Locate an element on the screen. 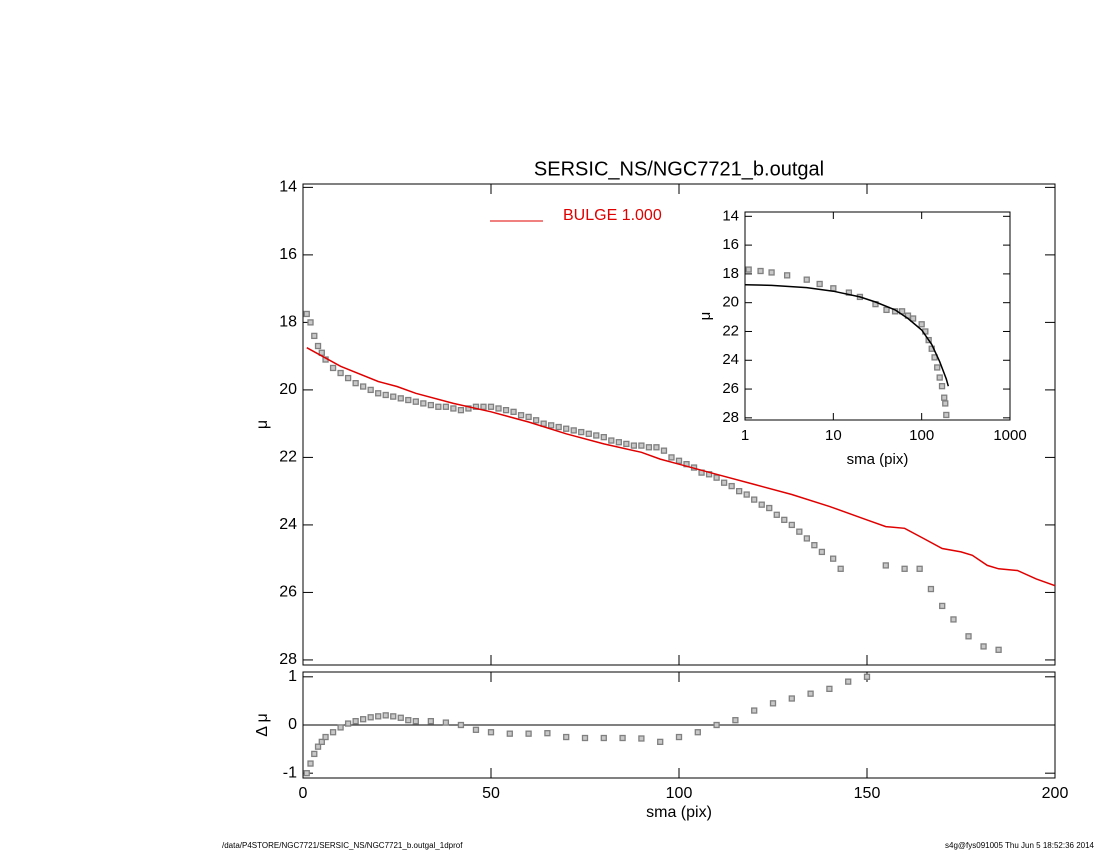 This screenshot has height=850, width=1100. plot-area is located at coordinates (587, 725).